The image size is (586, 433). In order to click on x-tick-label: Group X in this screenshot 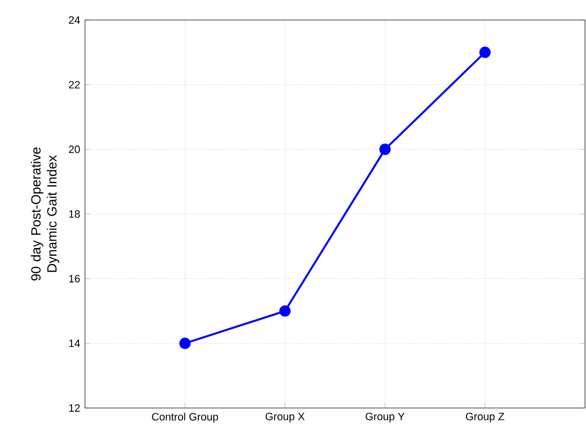, I will do `click(285, 417)`.